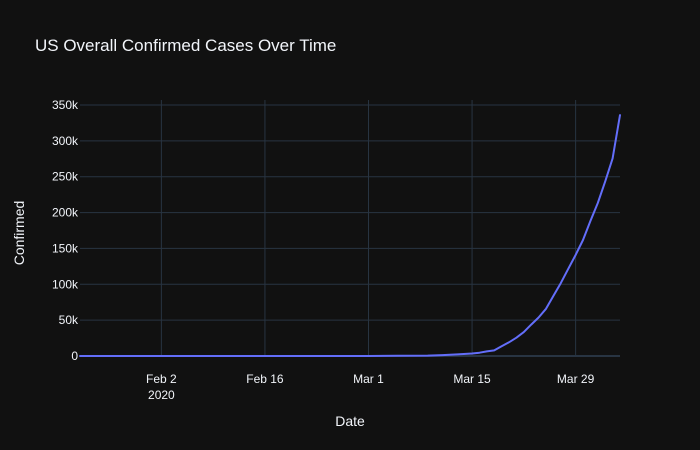 The image size is (700, 450). What do you see at coordinates (368, 379) in the screenshot?
I see `x-tick-label: Mar 1` at bounding box center [368, 379].